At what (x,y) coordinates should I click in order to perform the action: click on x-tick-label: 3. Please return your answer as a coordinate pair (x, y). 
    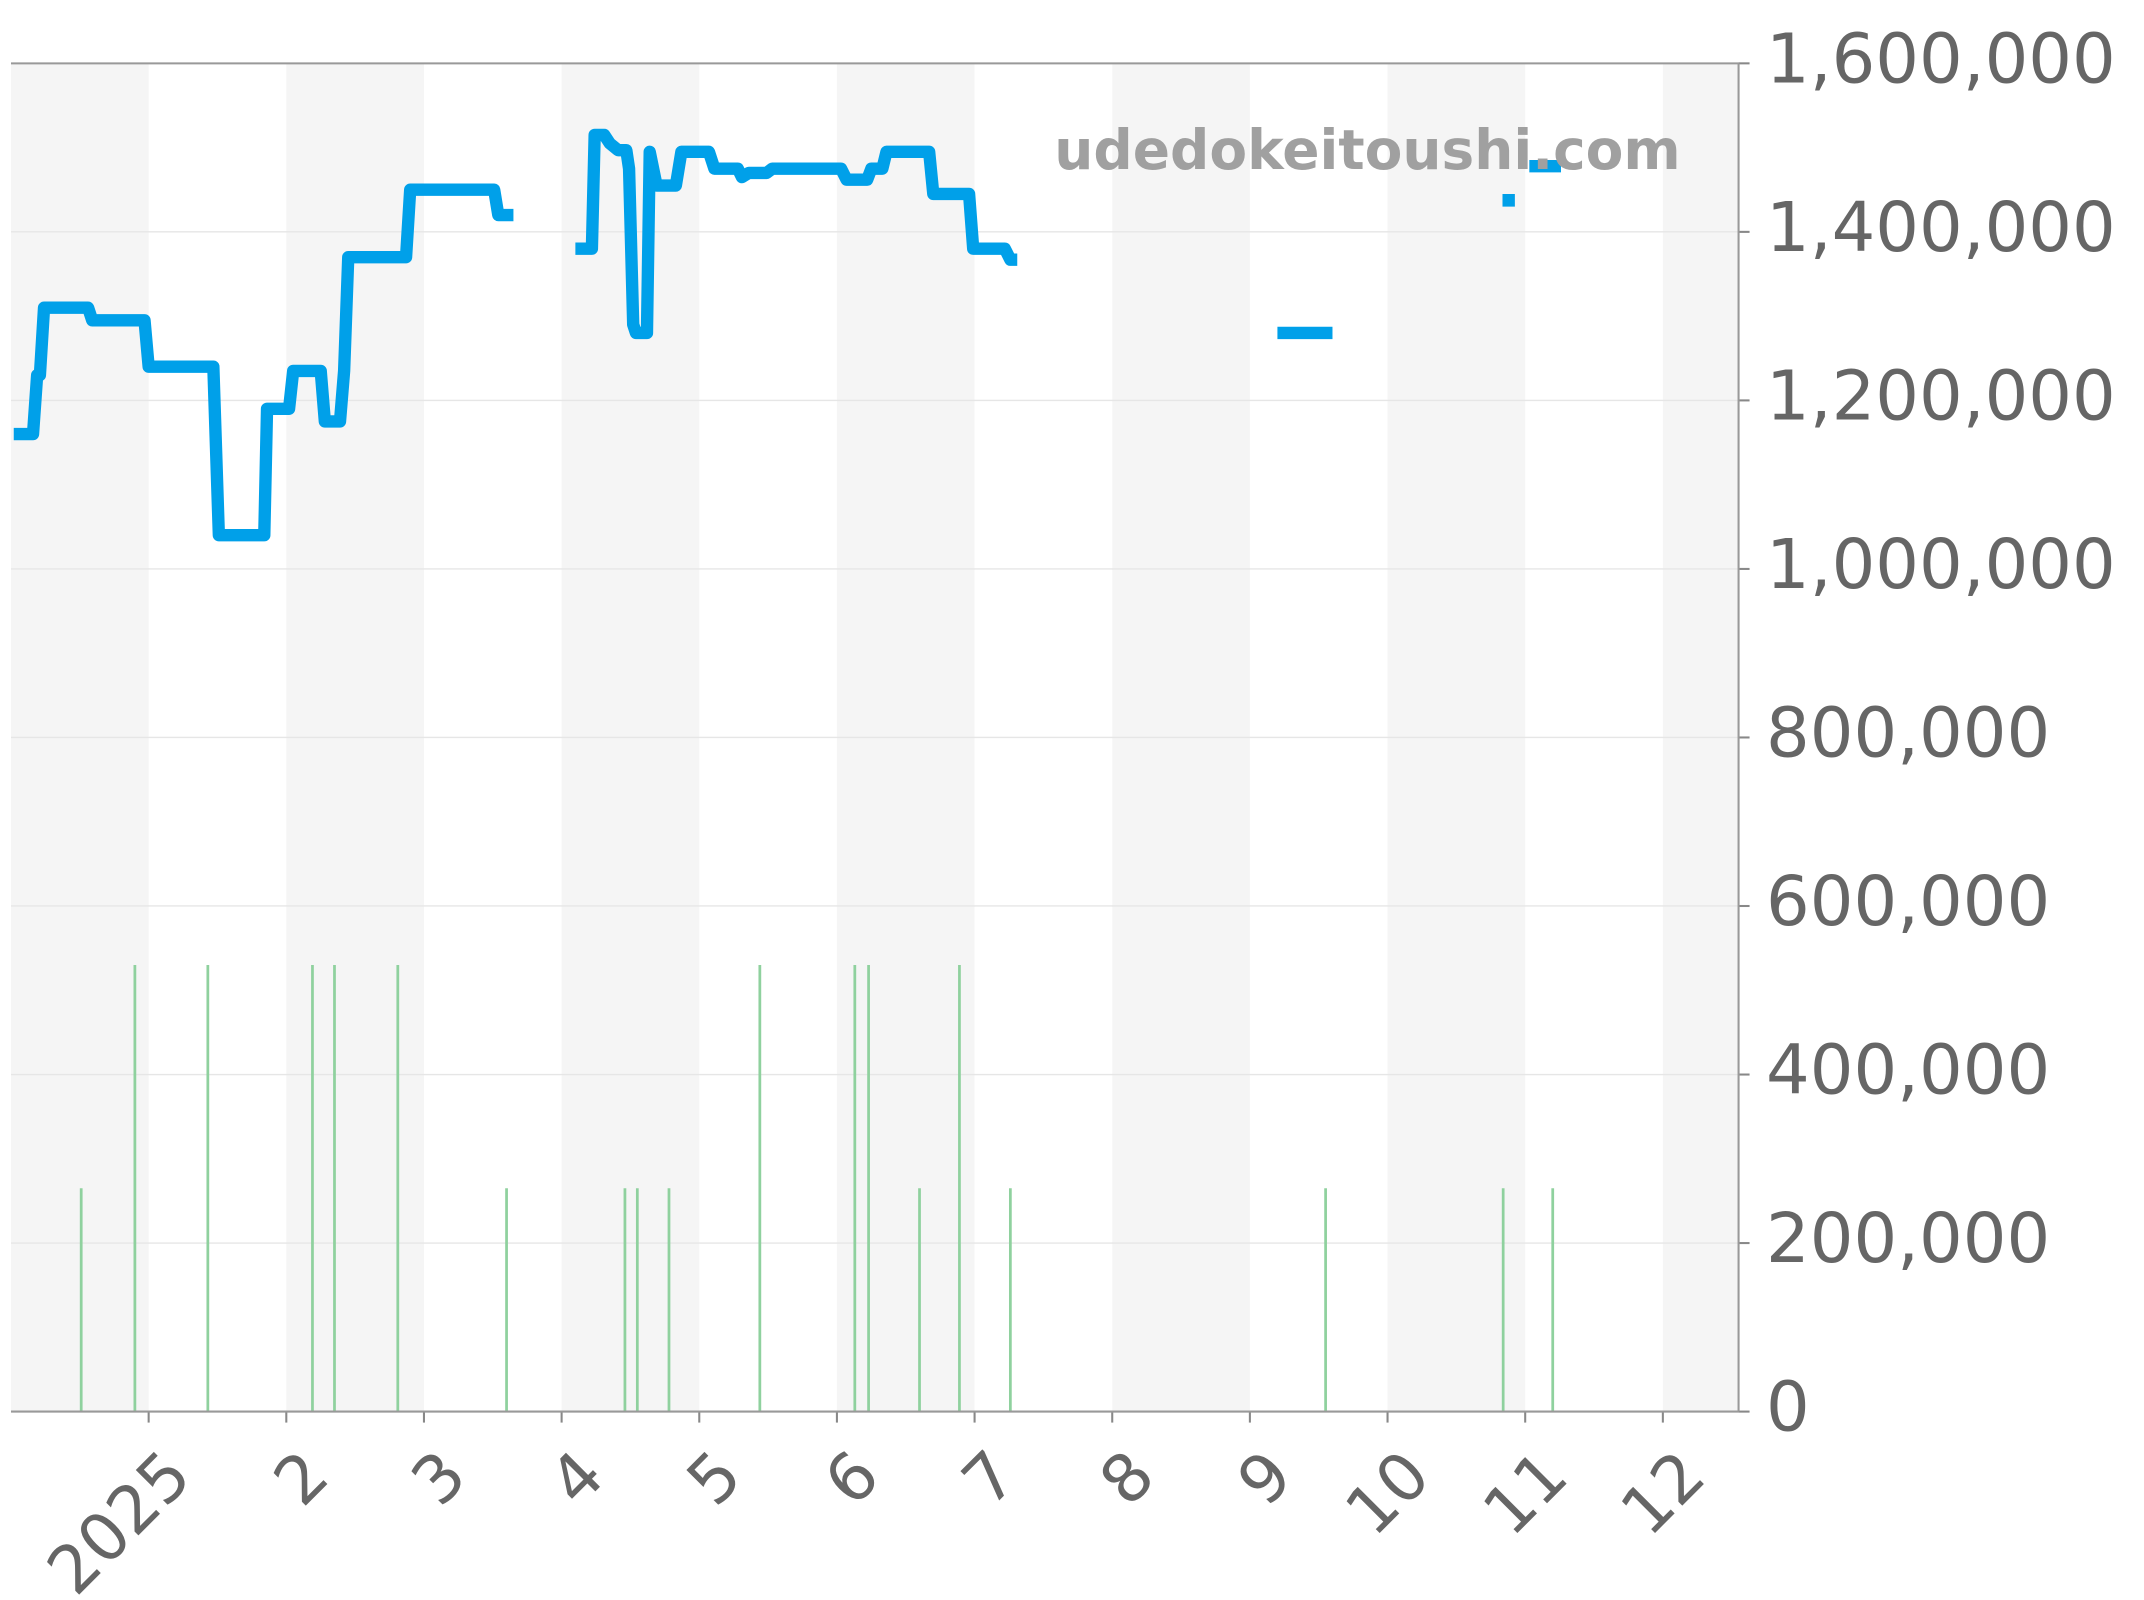
    Looking at the image, I should click on (439, 1478).